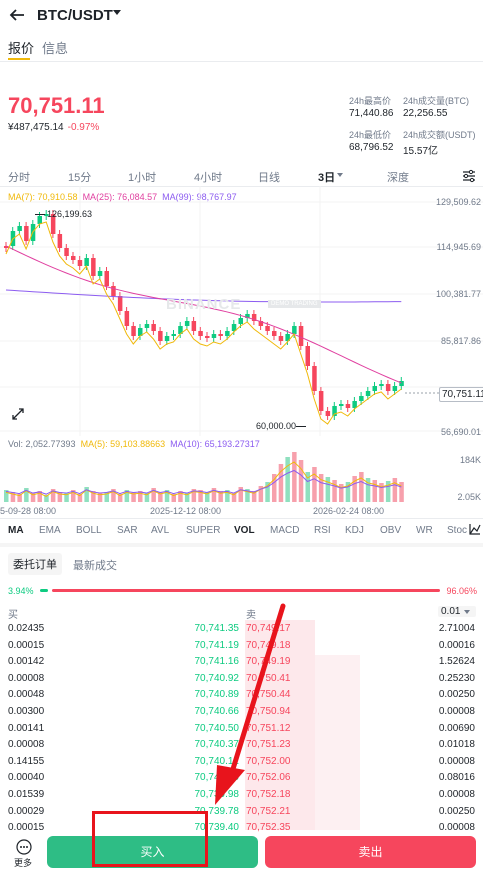 This screenshot has height=873, width=483. What do you see at coordinates (70, 214) in the screenshot?
I see `high-marker: 126,199.63` at bounding box center [70, 214].